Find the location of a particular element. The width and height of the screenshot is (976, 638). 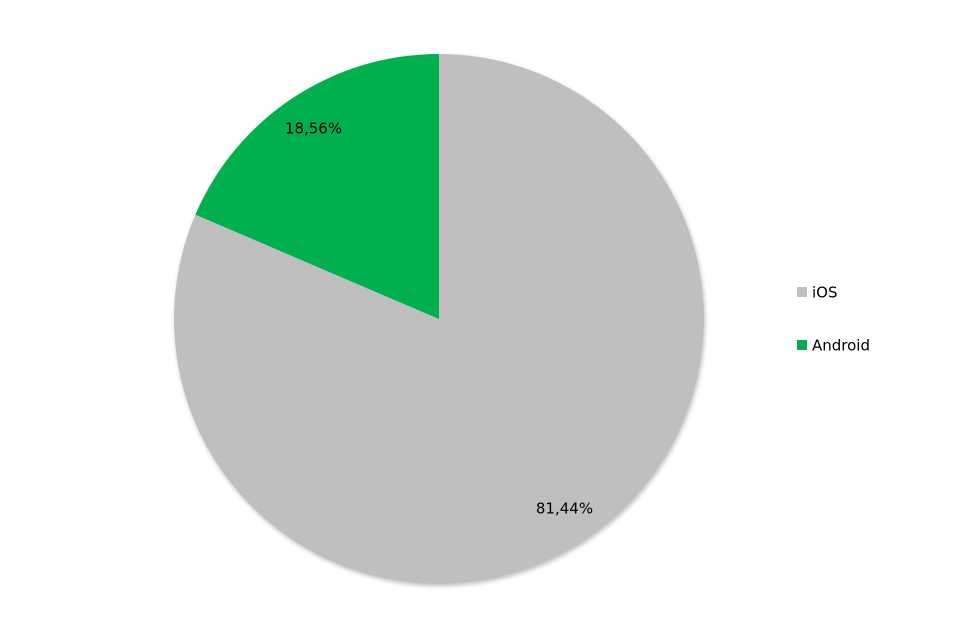

data-label: 18,56% is located at coordinates (313, 128).